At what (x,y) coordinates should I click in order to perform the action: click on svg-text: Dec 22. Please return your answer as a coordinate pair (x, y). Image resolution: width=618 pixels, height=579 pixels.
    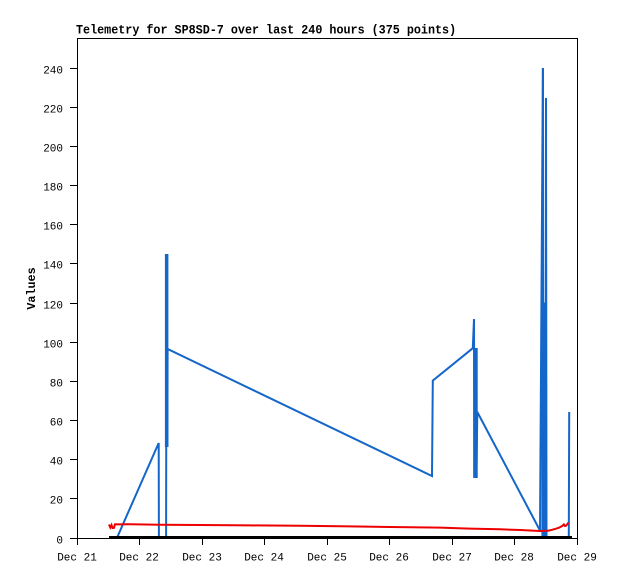
    Looking at the image, I should click on (139, 559).